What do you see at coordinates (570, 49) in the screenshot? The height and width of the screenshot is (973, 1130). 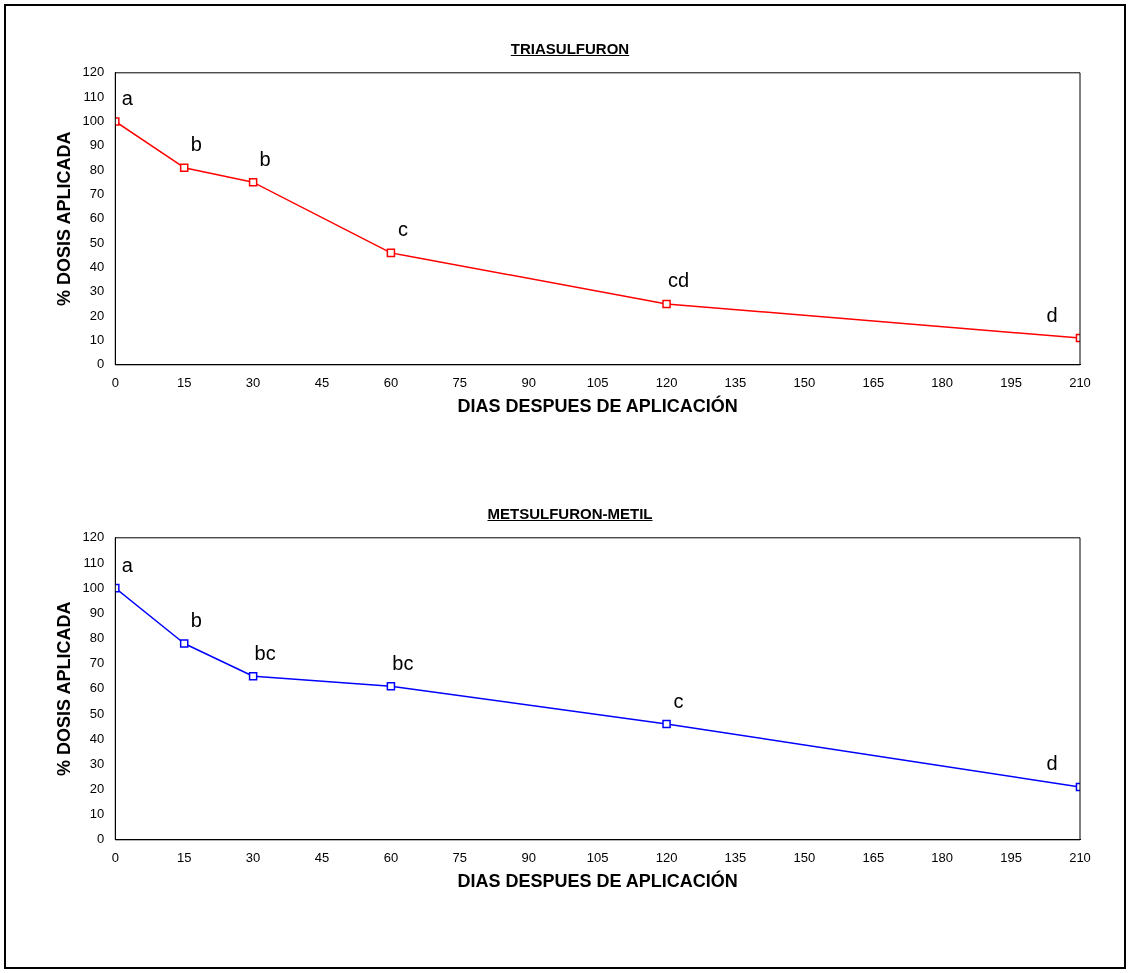 I see `chart-title: TRIASULFURON` at bounding box center [570, 49].